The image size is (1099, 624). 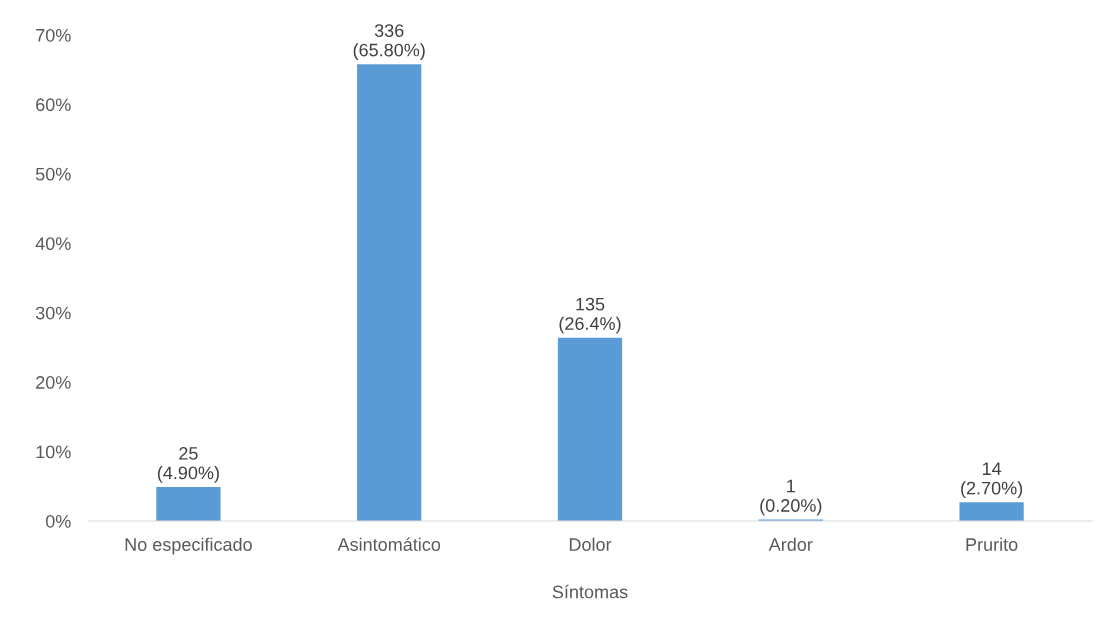 What do you see at coordinates (53, 105) in the screenshot?
I see `y-tick-label: 60%` at bounding box center [53, 105].